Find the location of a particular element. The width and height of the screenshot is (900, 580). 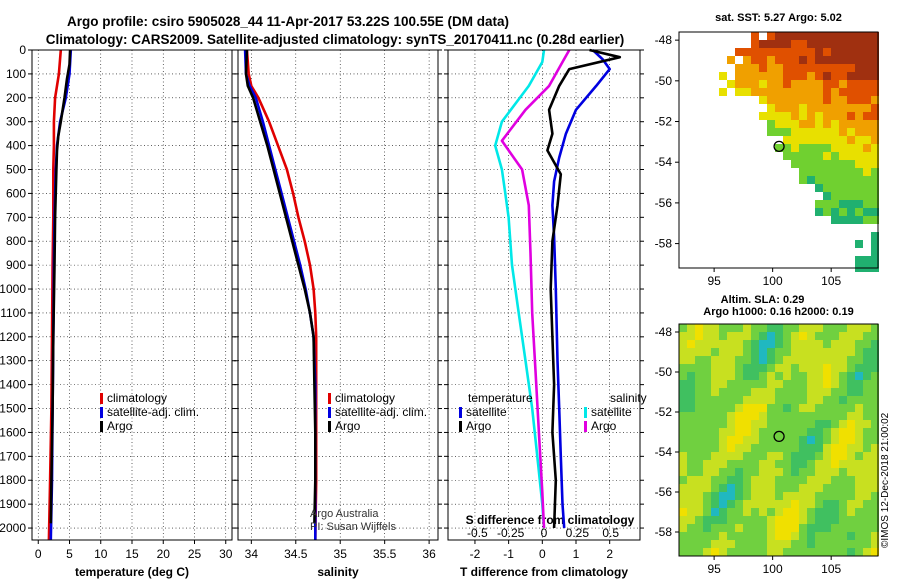

y-tick-label: 2000 is located at coordinates (13, 528).